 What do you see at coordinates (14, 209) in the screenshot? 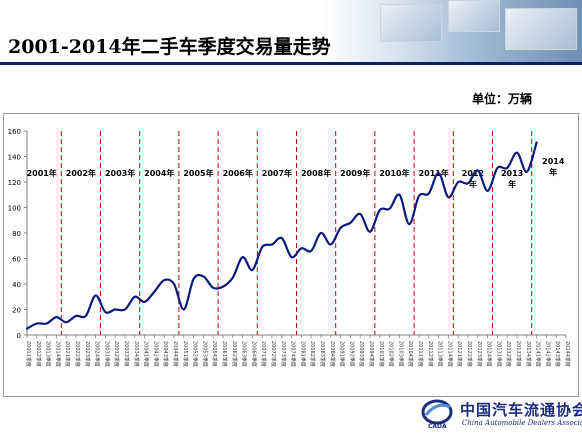
I see `y-tick-label: 100` at bounding box center [14, 209].